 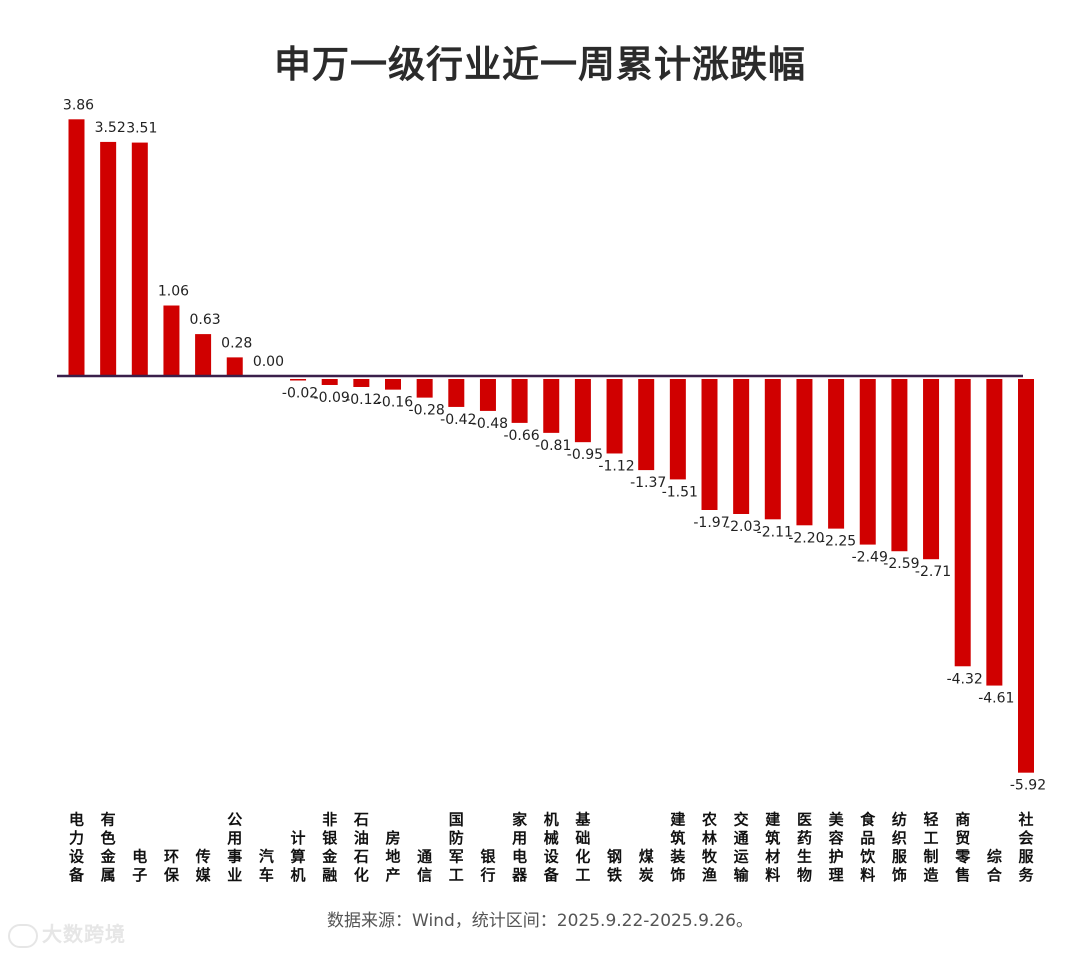 What do you see at coordinates (234, 366) in the screenshot?
I see `bar-公用事业` at bounding box center [234, 366].